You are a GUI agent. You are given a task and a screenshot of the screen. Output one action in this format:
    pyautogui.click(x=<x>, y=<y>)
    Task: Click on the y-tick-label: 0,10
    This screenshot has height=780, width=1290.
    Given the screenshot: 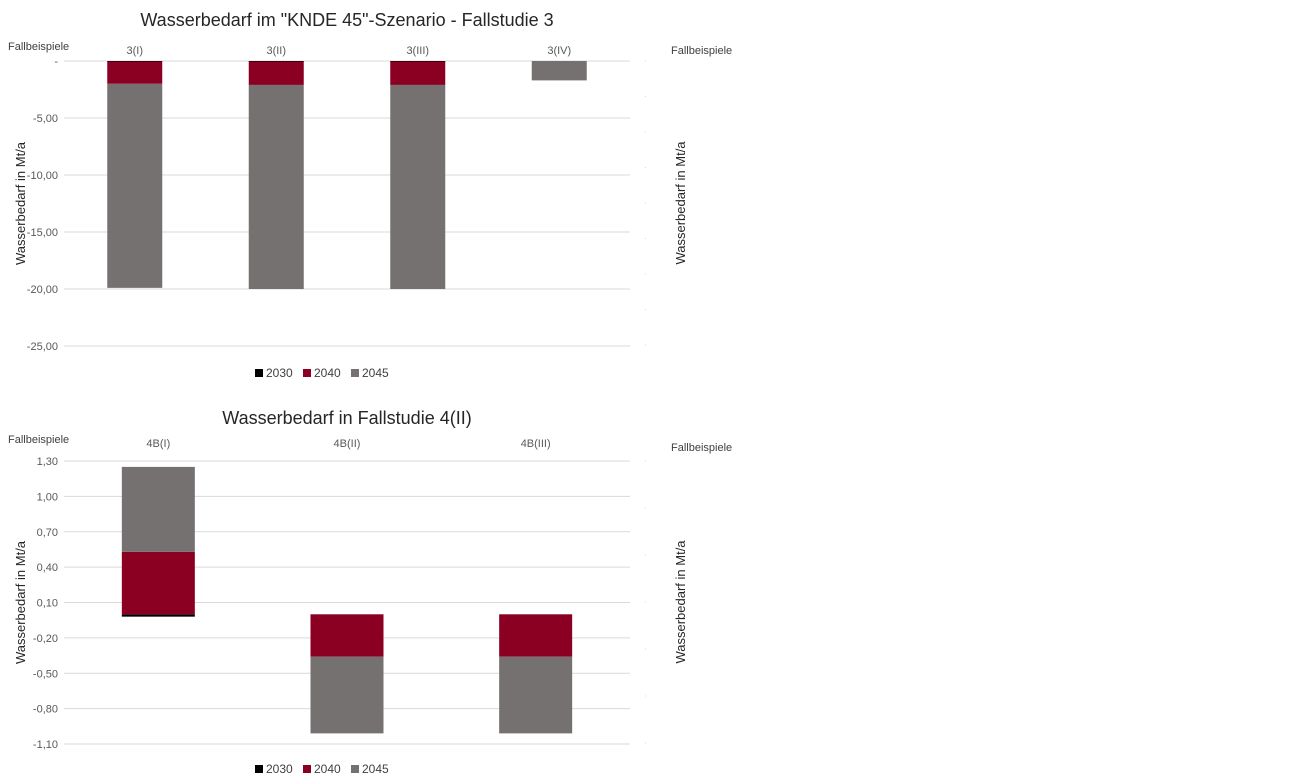 What is the action you would take?
    pyautogui.click(x=47, y=604)
    